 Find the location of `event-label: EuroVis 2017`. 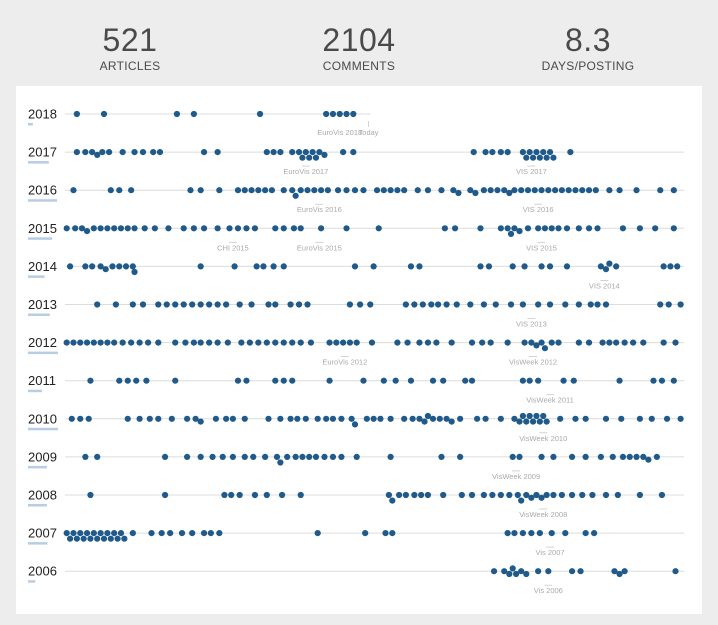

event-label: EuroVis 2017 is located at coordinates (305, 171).